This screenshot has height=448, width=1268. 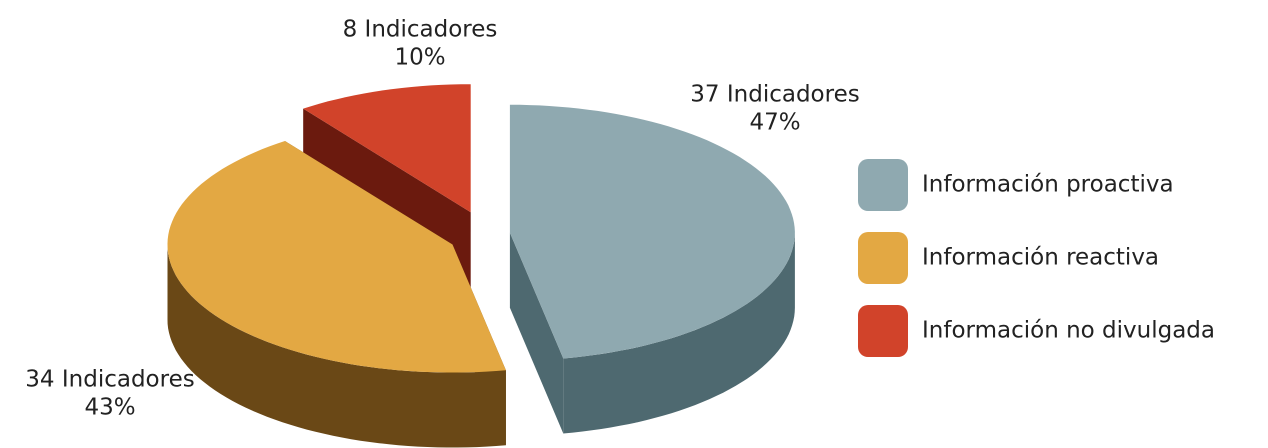 What do you see at coordinates (774, 123) in the screenshot?
I see `value-label: 47%` at bounding box center [774, 123].